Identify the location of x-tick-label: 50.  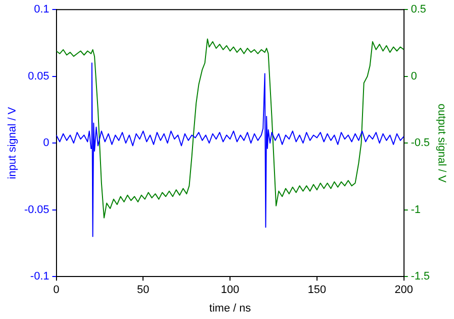
(143, 290).